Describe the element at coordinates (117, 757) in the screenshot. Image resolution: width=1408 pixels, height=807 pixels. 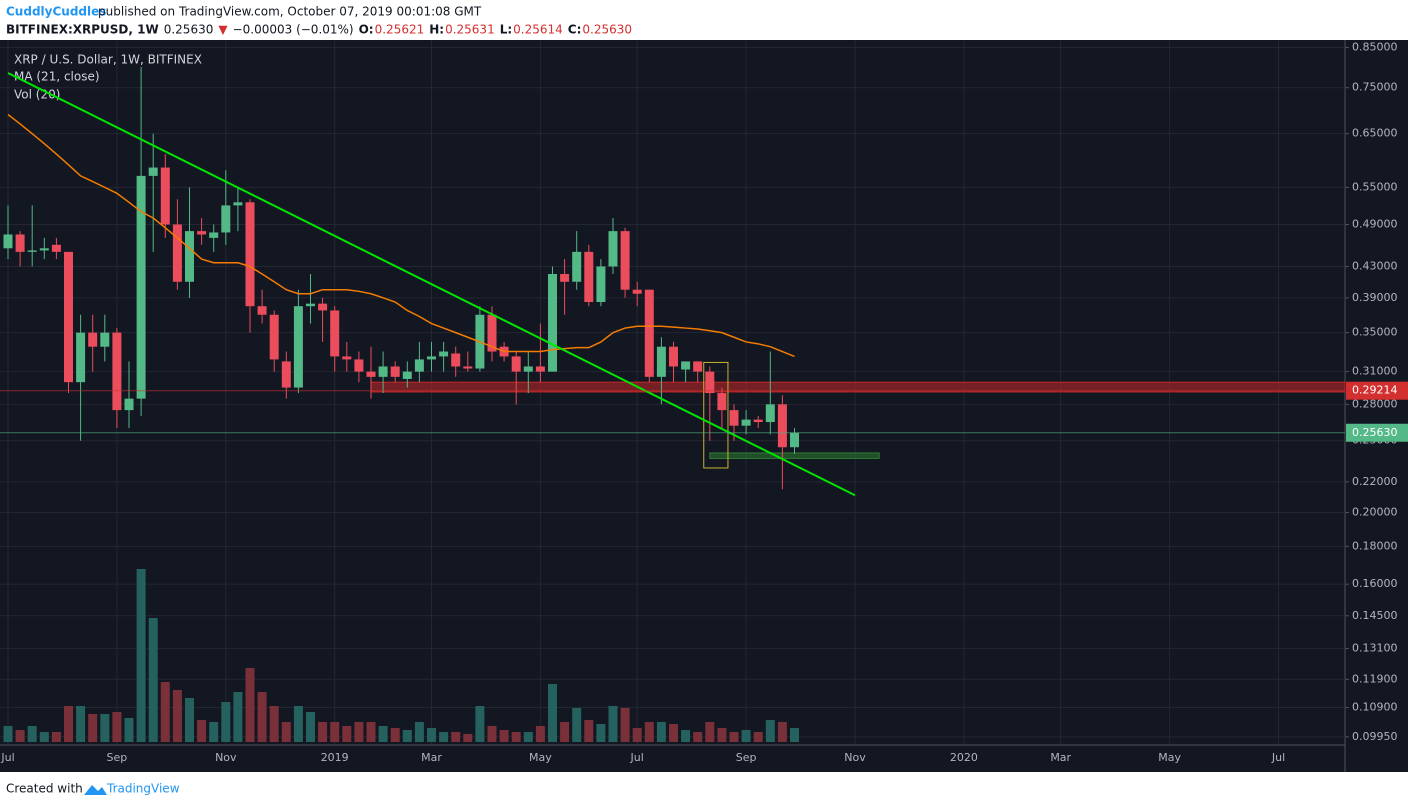
I see `x-tick-label: Sep` at that location.